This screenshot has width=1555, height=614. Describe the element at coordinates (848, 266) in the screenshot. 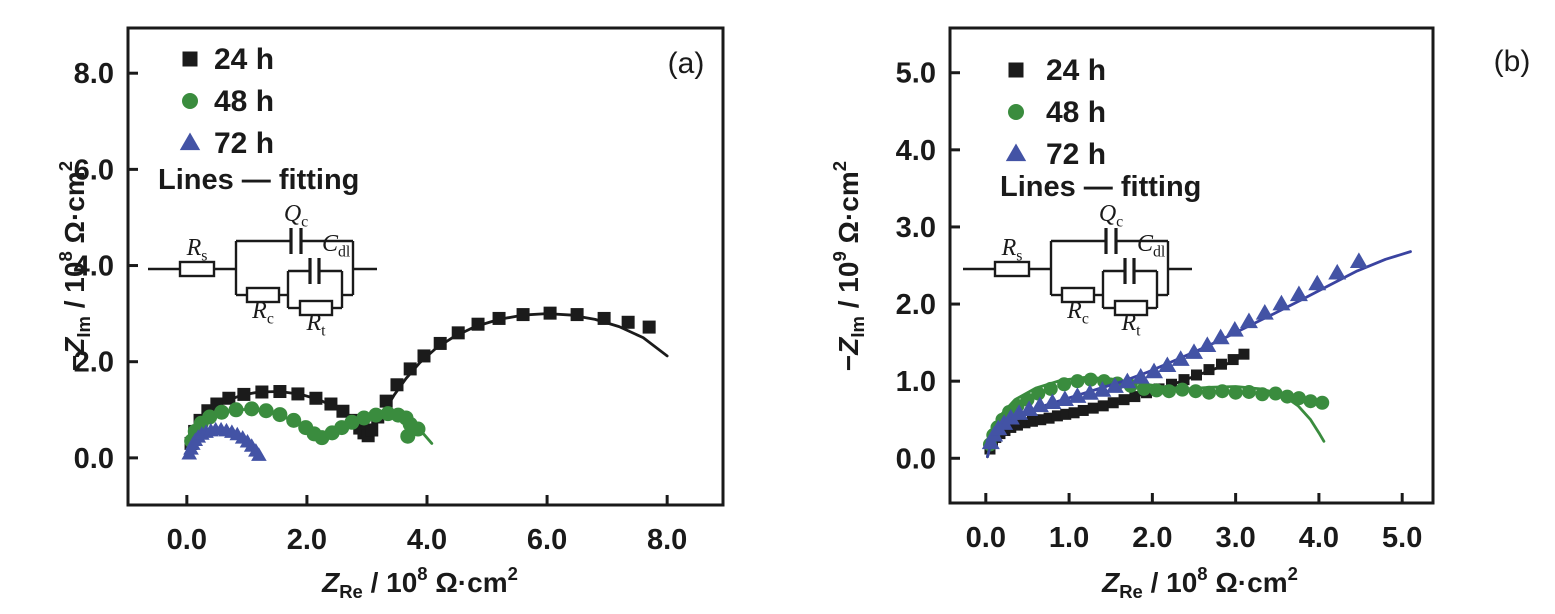

I see `y-axis-title: −ZIm / 109 Ω·cm2` at that location.